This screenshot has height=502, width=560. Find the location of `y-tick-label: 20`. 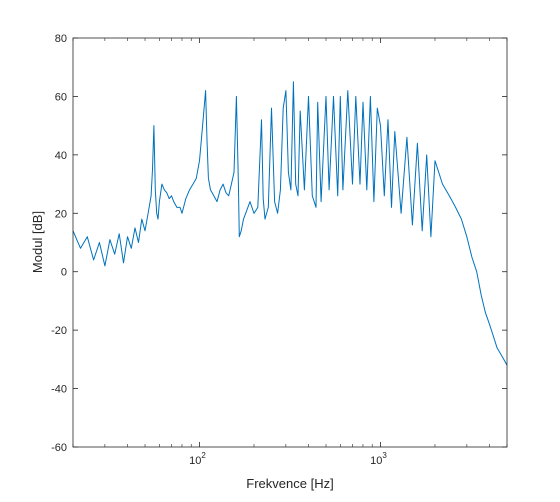

y-tick-label: 20 is located at coordinates (61, 214).